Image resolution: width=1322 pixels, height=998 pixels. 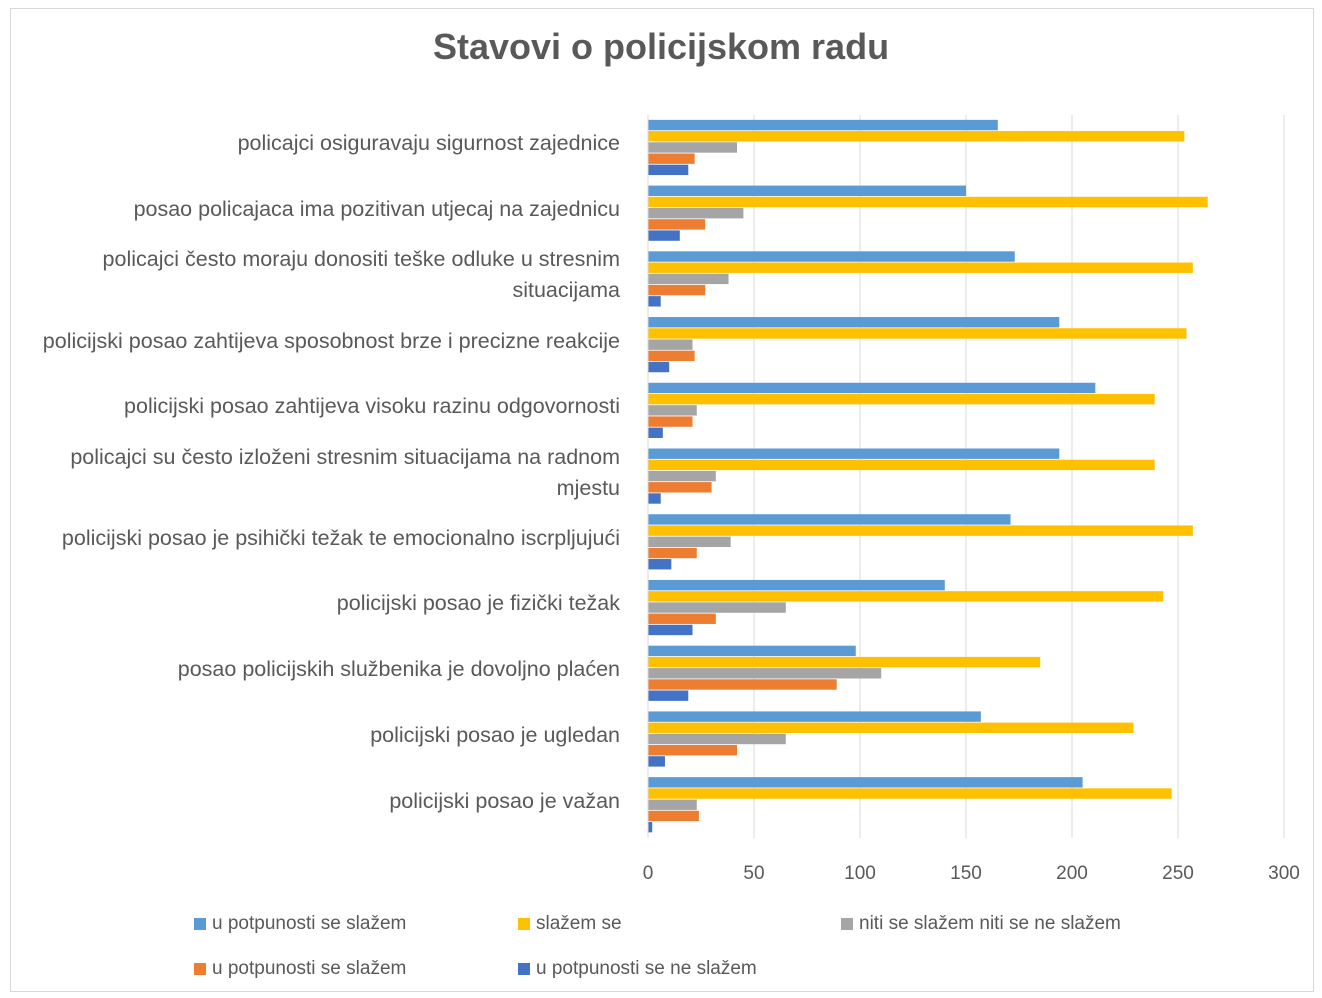 I want to click on x-tick-label: 50, so click(x=753, y=873).